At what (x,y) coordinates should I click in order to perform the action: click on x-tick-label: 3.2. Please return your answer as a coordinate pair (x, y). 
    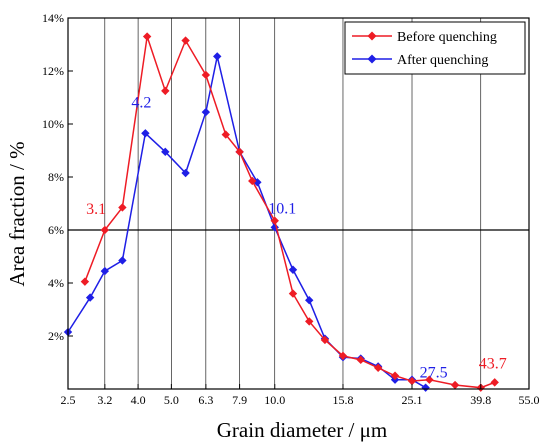
    Looking at the image, I should click on (104, 400).